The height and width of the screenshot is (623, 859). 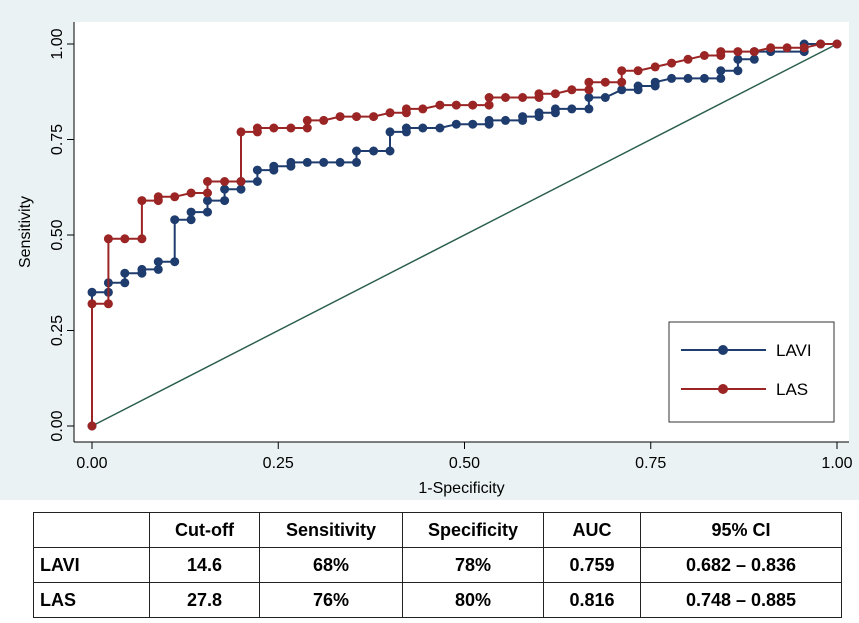 I want to click on y-tick-label: 0.25, so click(x=57, y=330).